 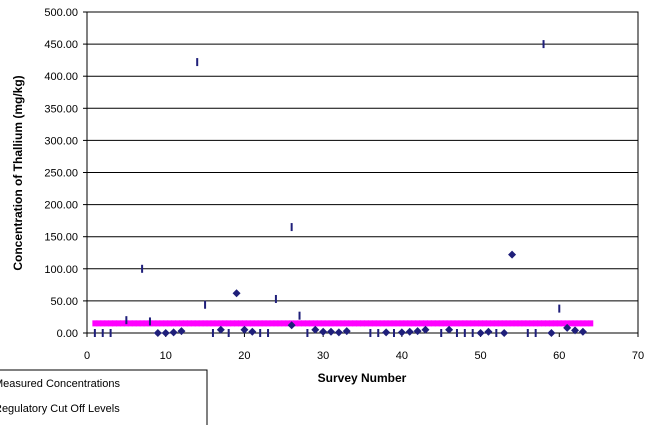 What do you see at coordinates (61, 77) in the screenshot?
I see `y-tick-label: 400.00` at bounding box center [61, 77].